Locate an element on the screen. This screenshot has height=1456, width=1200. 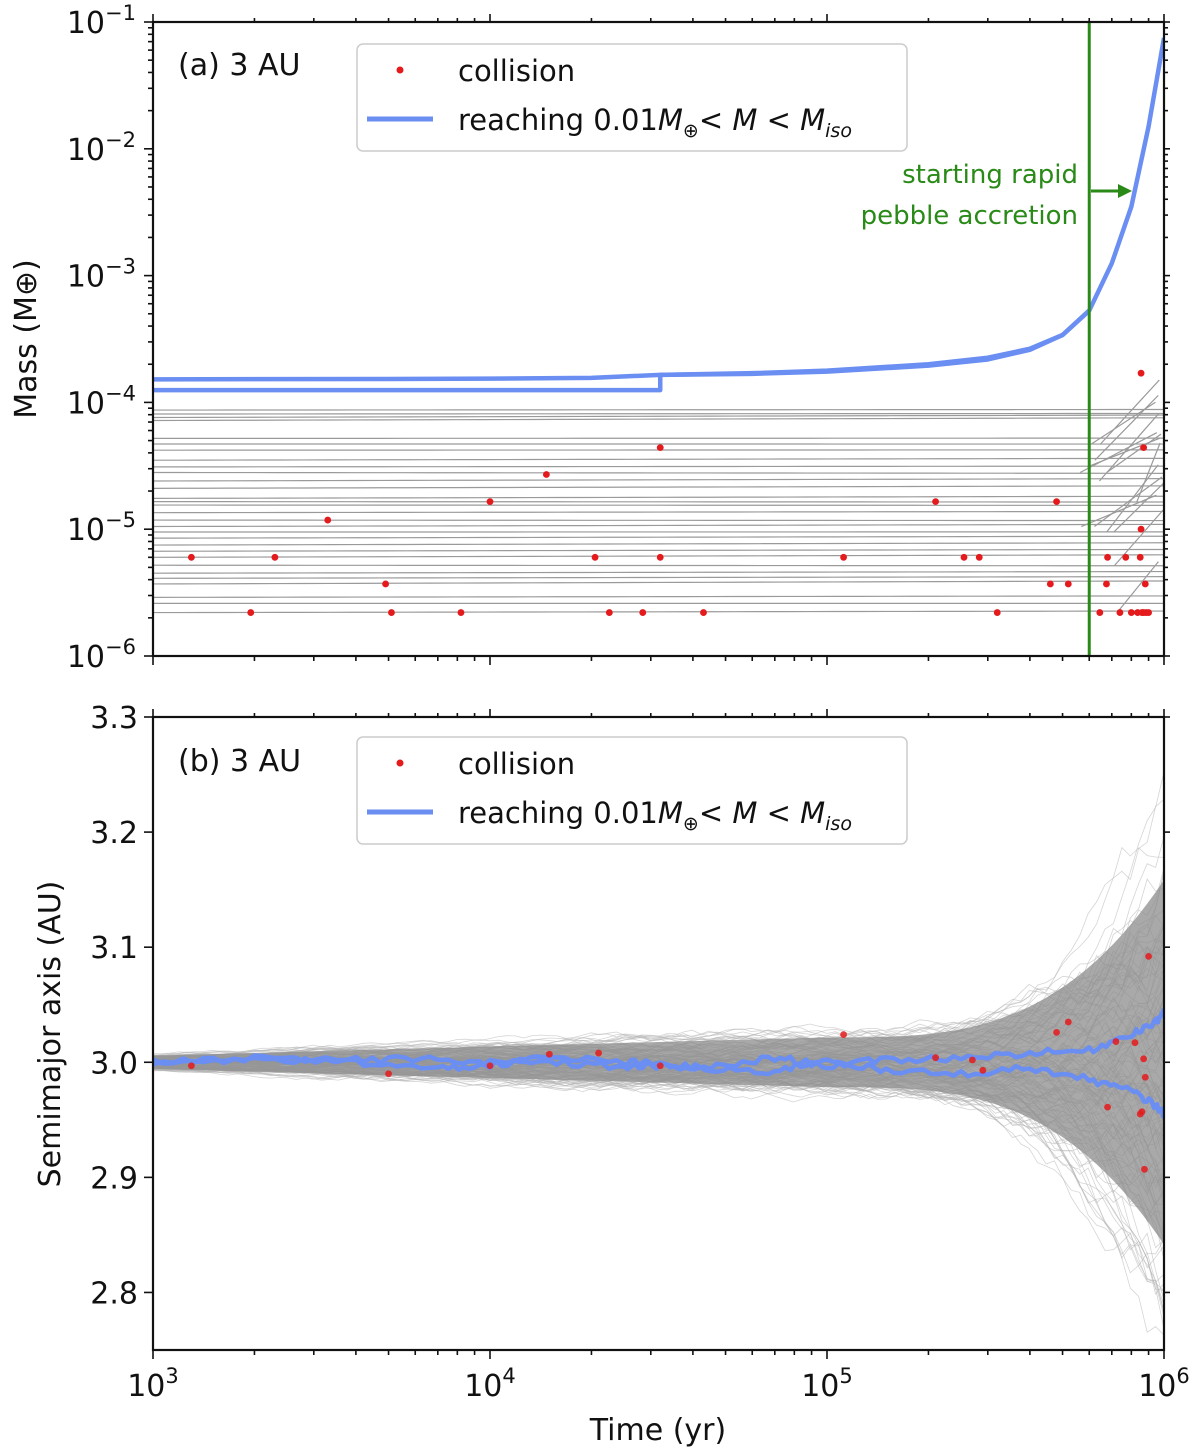
semimajor-legend: collision reaching 0.01M⊕< M < Miso is located at coordinates (632, 790).